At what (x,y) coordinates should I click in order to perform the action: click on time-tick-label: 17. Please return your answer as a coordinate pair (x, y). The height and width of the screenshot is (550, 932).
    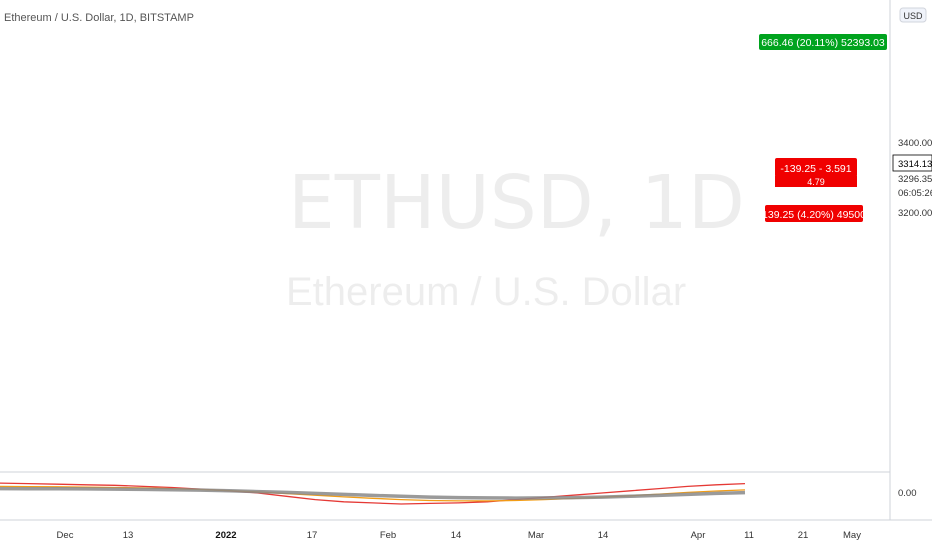
    Looking at the image, I should click on (312, 535).